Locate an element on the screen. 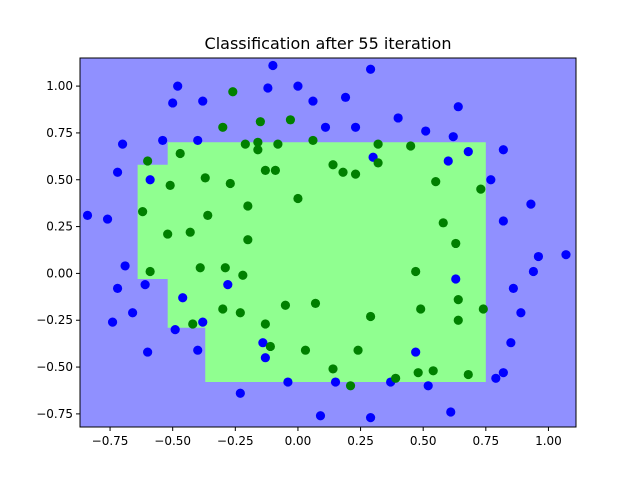  x-axis: −0.75 −0.50 −0.25 0.00 0.25 0.50 0.75 1.00 is located at coordinates (327, 437).